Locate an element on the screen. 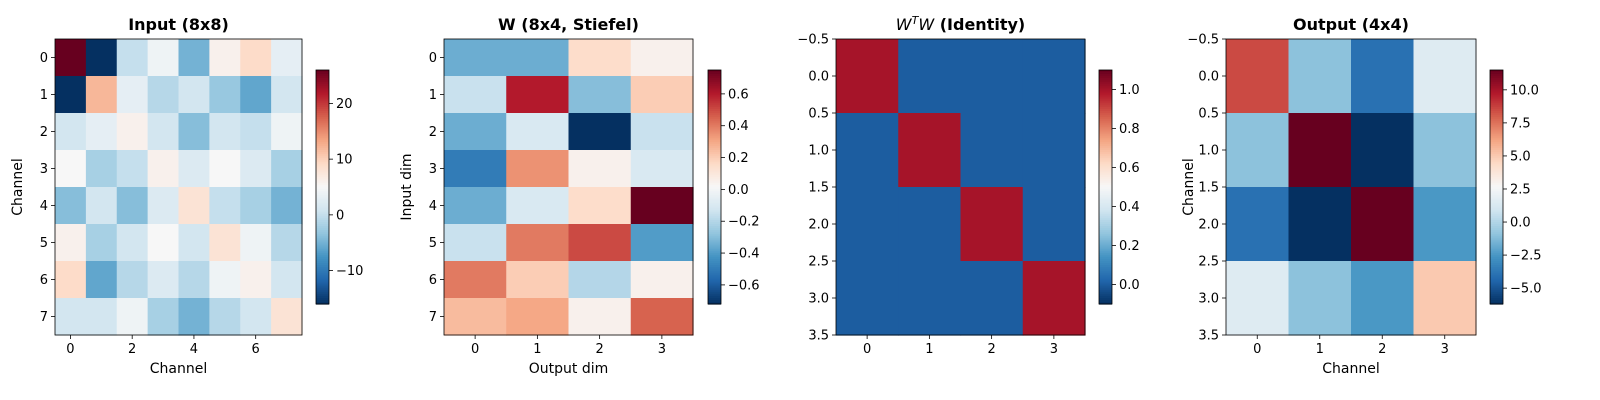 The image size is (1600, 400). x-tick-label: 3 is located at coordinates (1445, 349).